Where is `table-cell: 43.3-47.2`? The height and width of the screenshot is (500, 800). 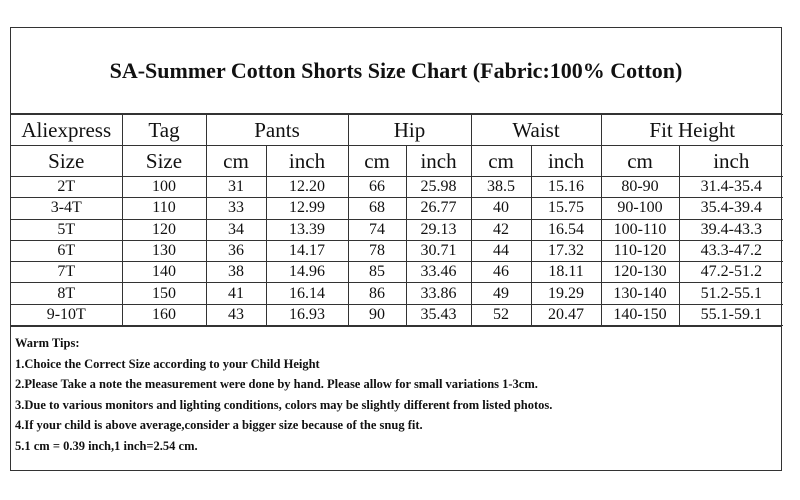
table-cell: 43.3-47.2 is located at coordinates (731, 251).